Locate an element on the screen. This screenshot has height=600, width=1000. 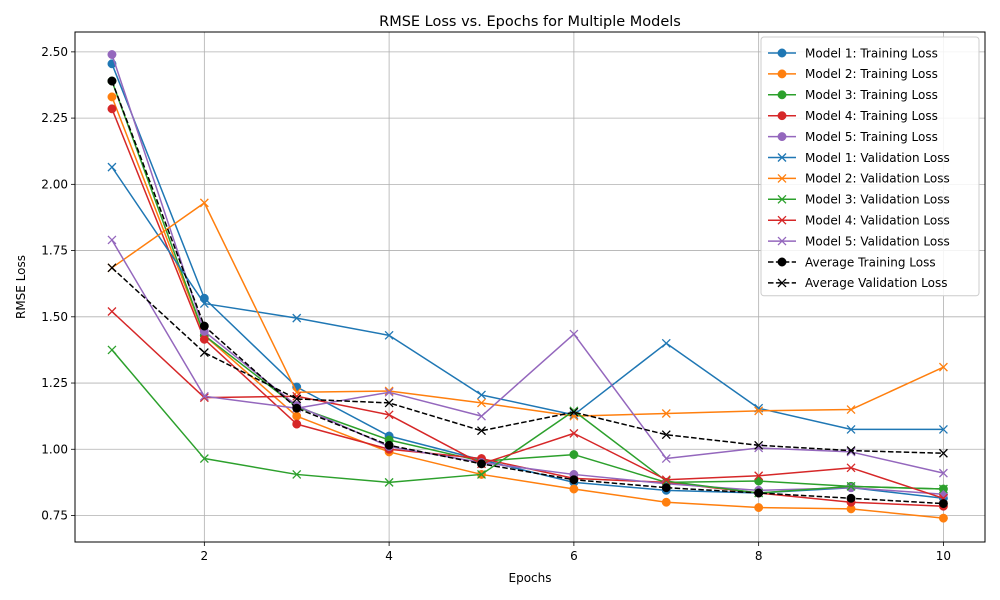
y-tick-label: 1.25 is located at coordinates (54, 383).